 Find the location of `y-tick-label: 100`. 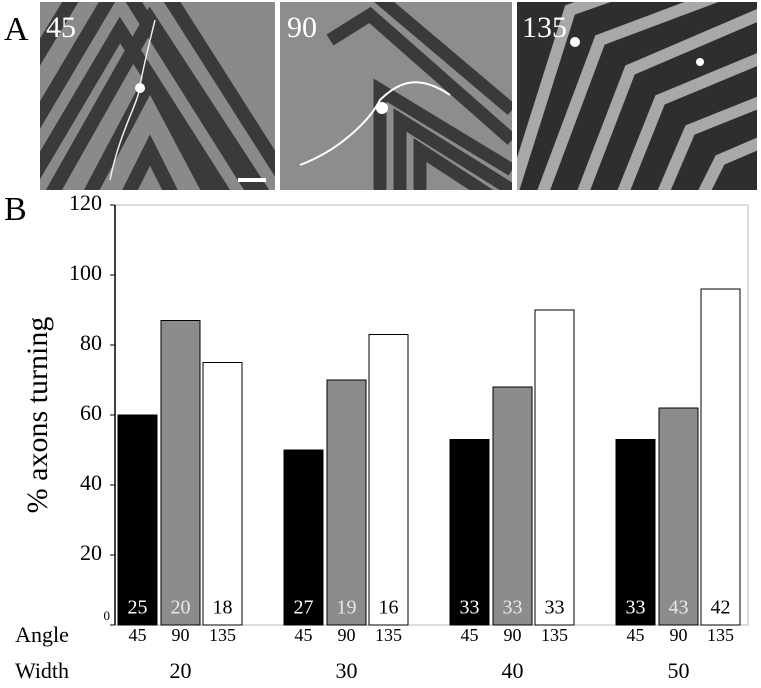

y-tick-label: 100 is located at coordinates (85, 272).